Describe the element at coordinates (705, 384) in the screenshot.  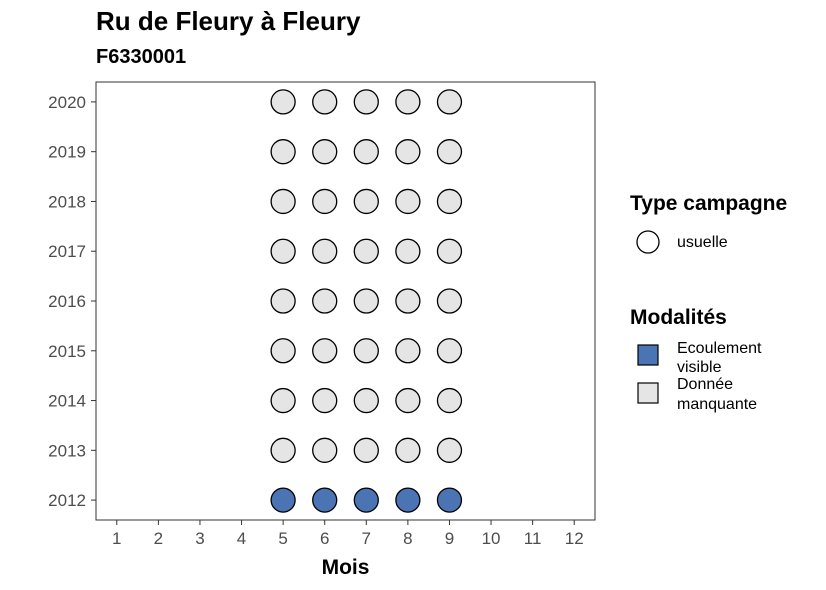
I see `legend-label-donnee-line1: Donnée` at that location.